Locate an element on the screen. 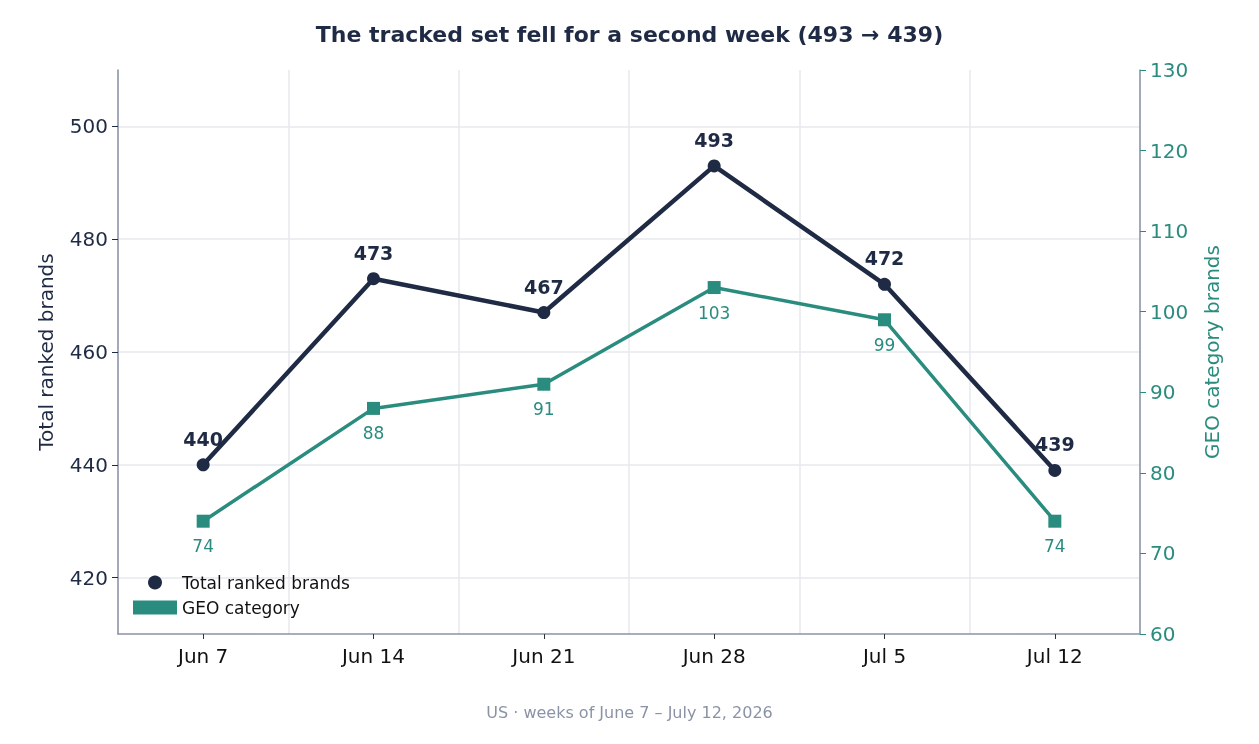 The height and width of the screenshot is (744, 1259). data-label: 88 is located at coordinates (373, 433).